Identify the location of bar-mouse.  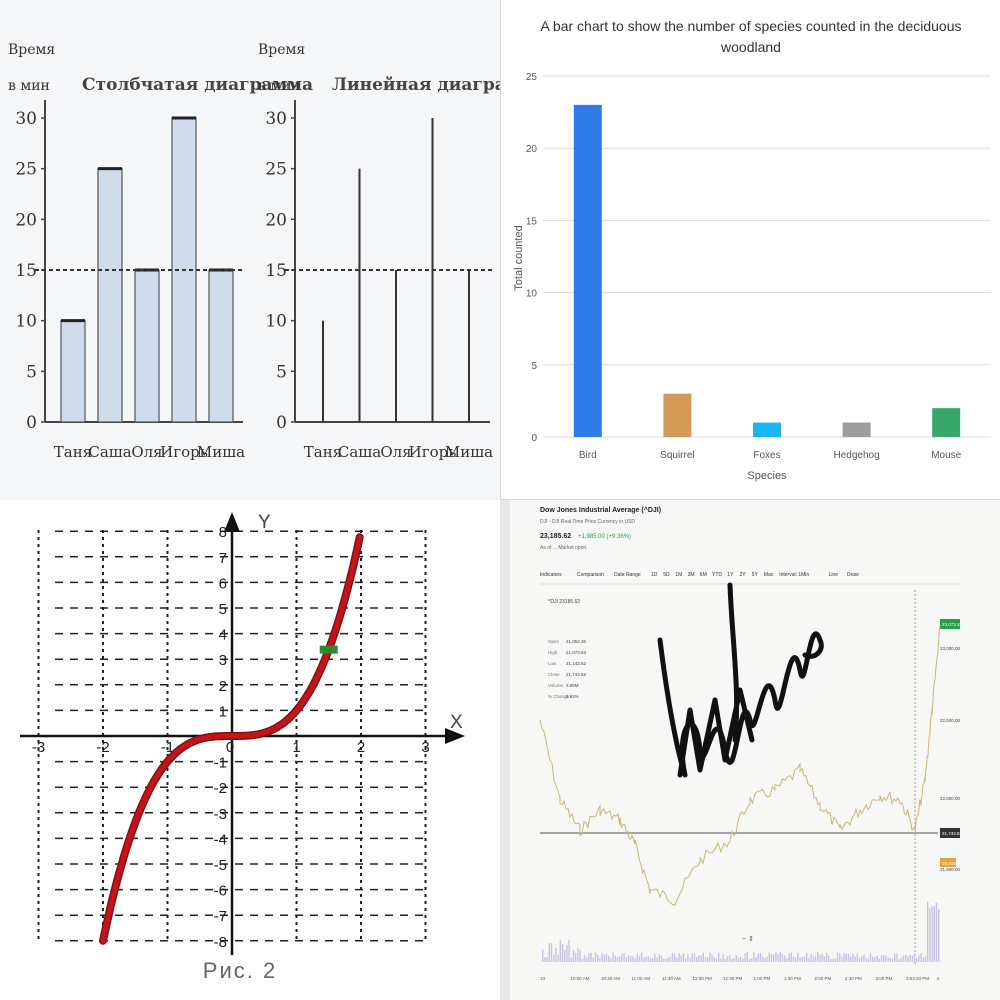
(946, 422).